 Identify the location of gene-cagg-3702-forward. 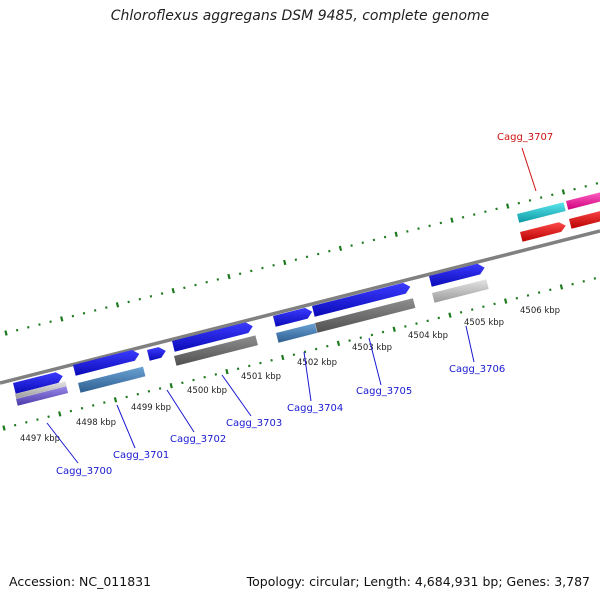
(156, 354).